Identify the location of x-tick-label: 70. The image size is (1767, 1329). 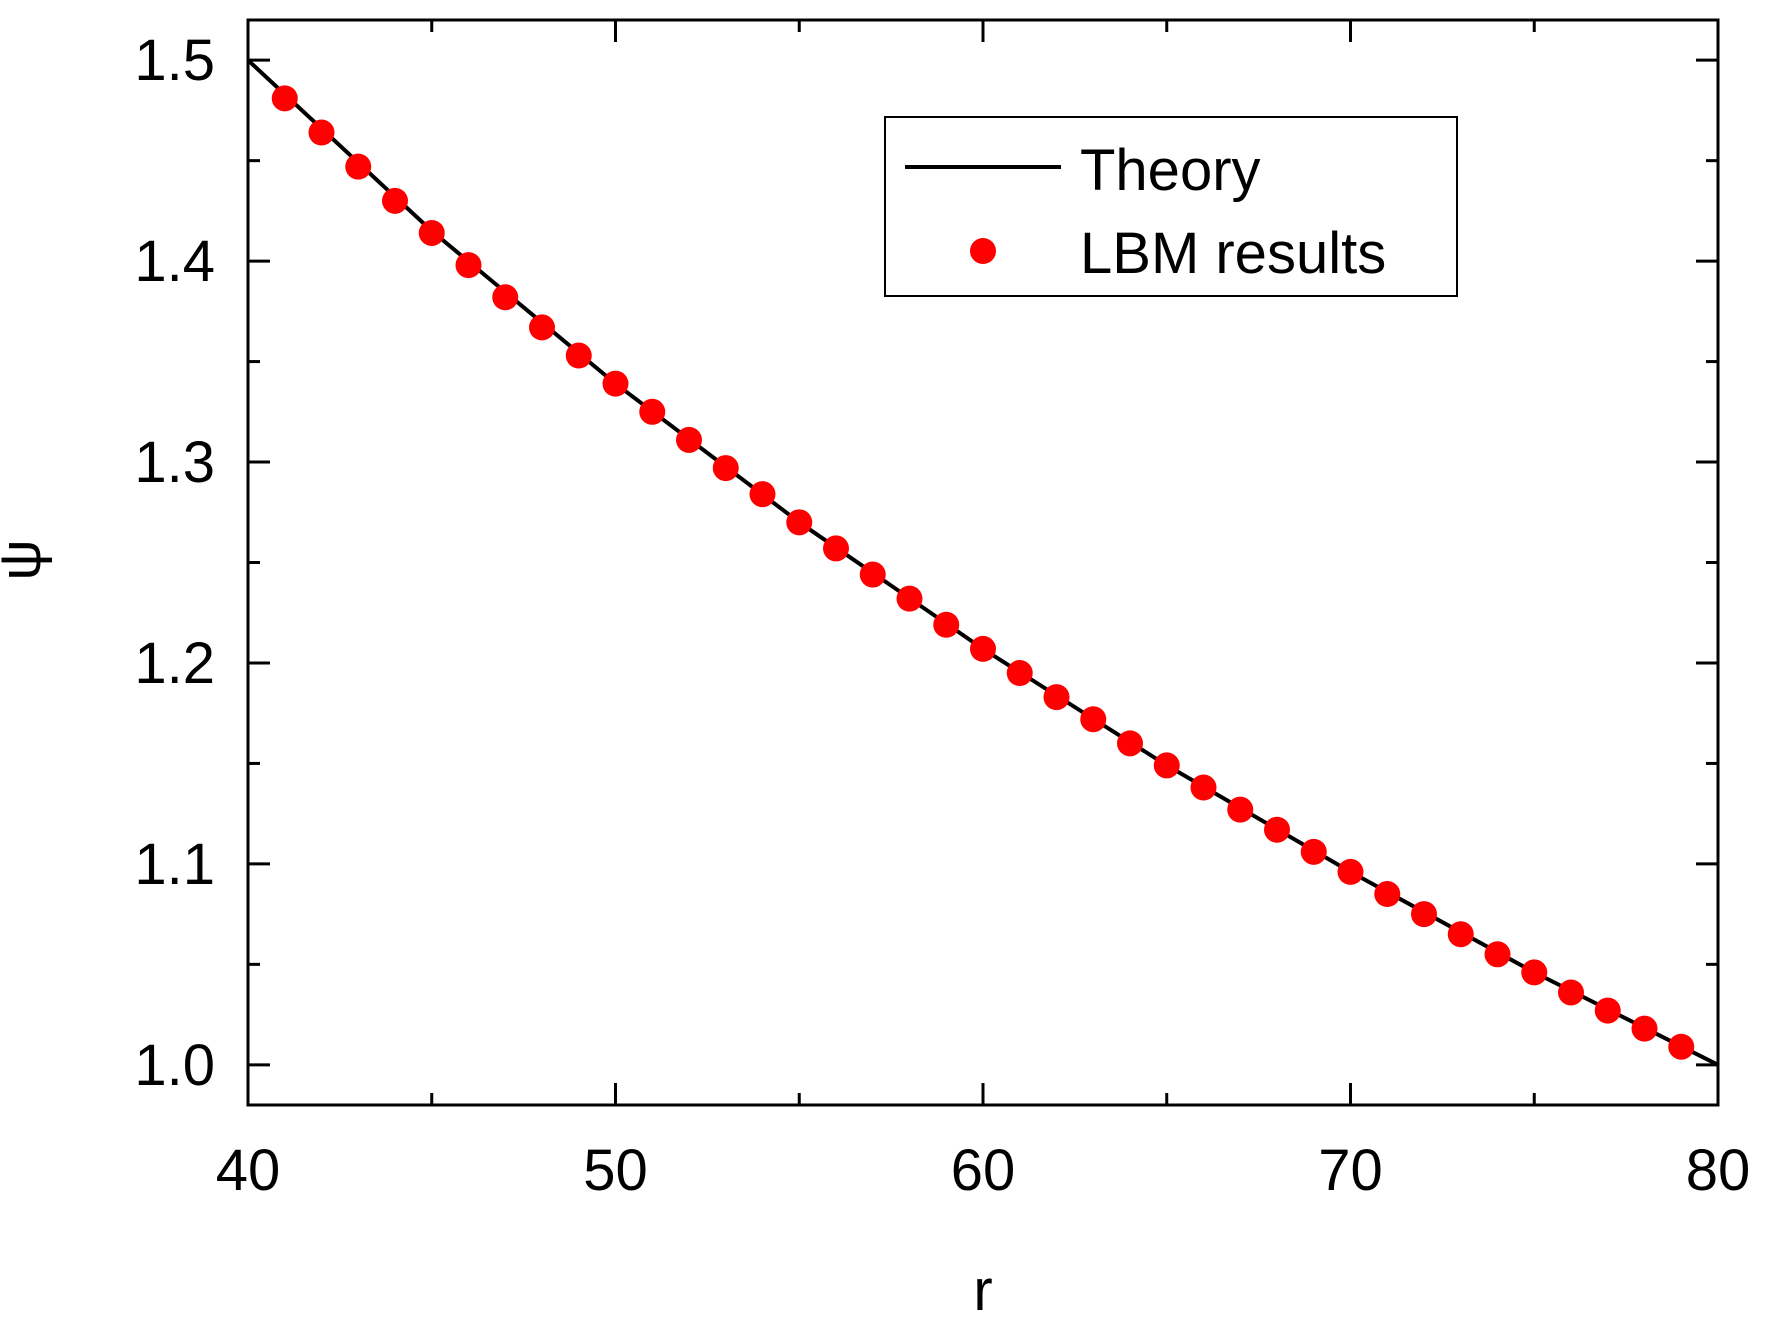
(1350, 1170).